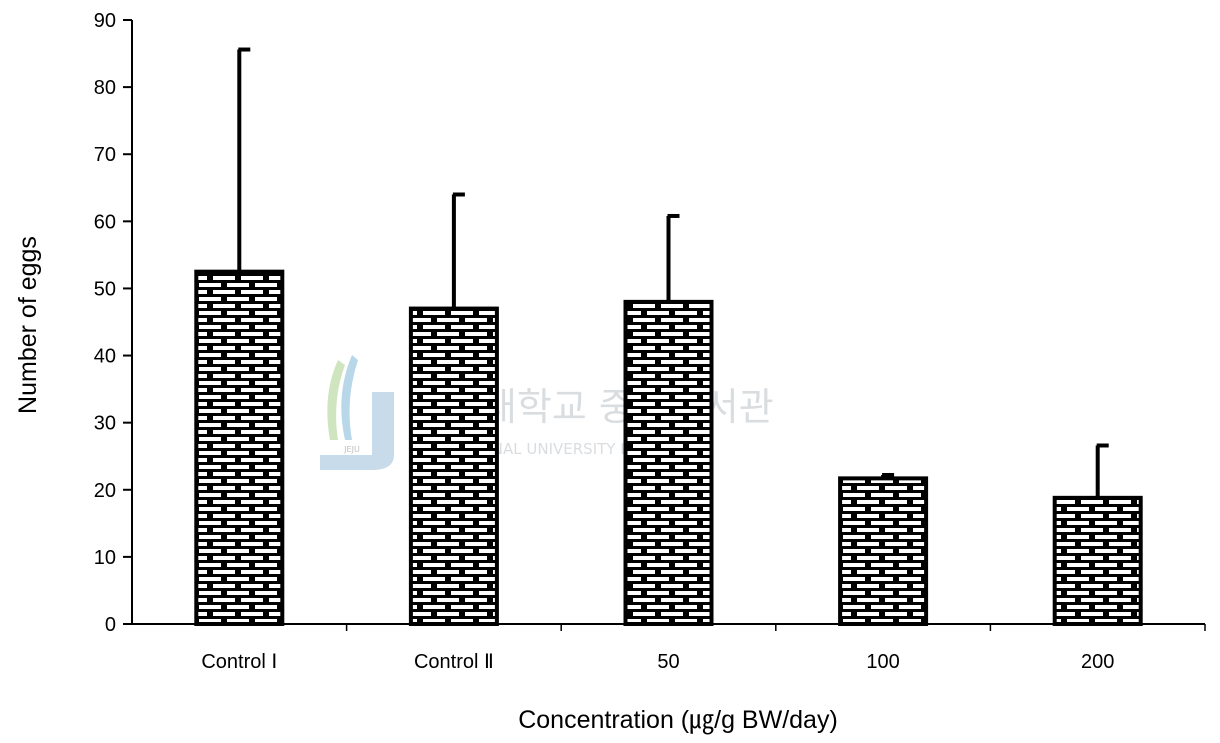  Describe the element at coordinates (454, 662) in the screenshot. I see `x-category-label: Control Ⅱ` at that location.